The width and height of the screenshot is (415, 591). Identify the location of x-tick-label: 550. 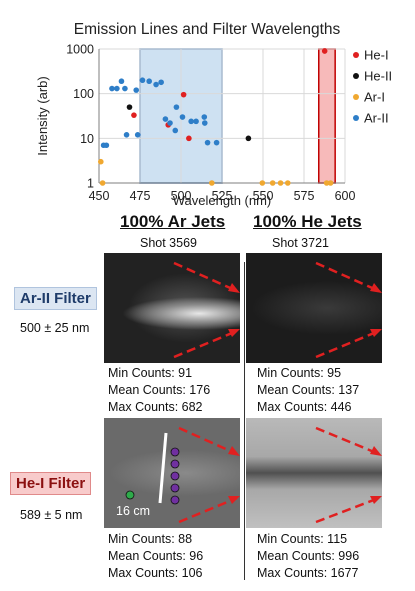
(263, 196).